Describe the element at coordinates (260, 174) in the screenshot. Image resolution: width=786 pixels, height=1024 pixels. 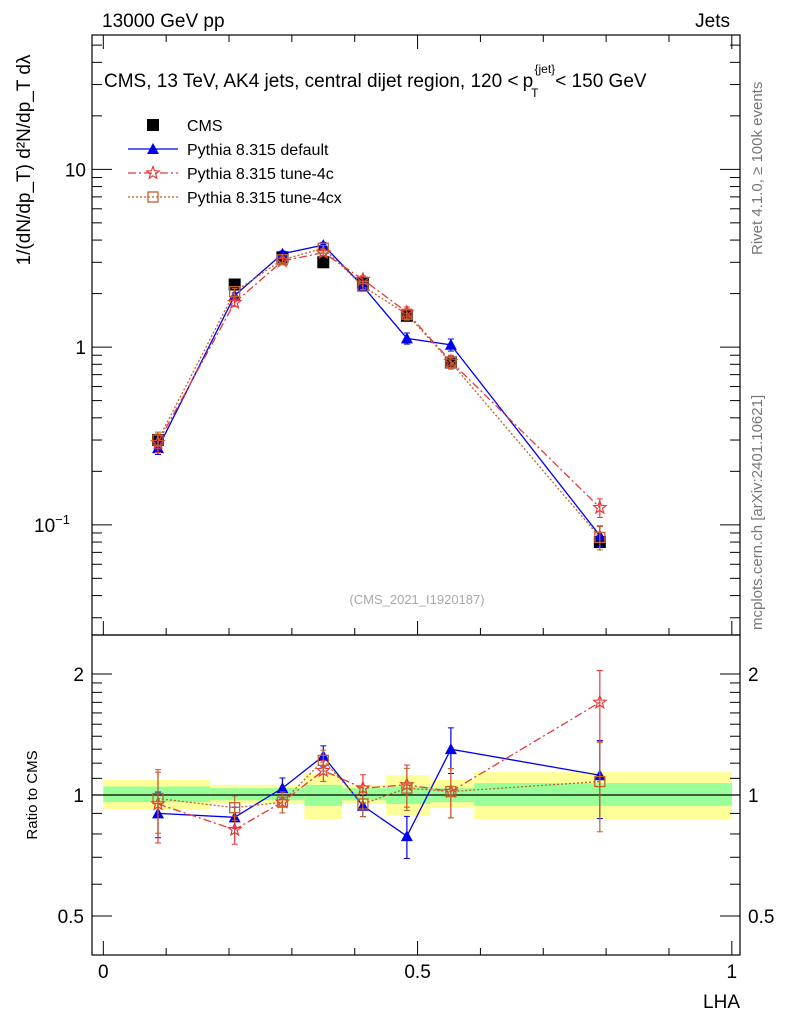
I see `legend-label: Pythia 8.315 tune-4c` at that location.